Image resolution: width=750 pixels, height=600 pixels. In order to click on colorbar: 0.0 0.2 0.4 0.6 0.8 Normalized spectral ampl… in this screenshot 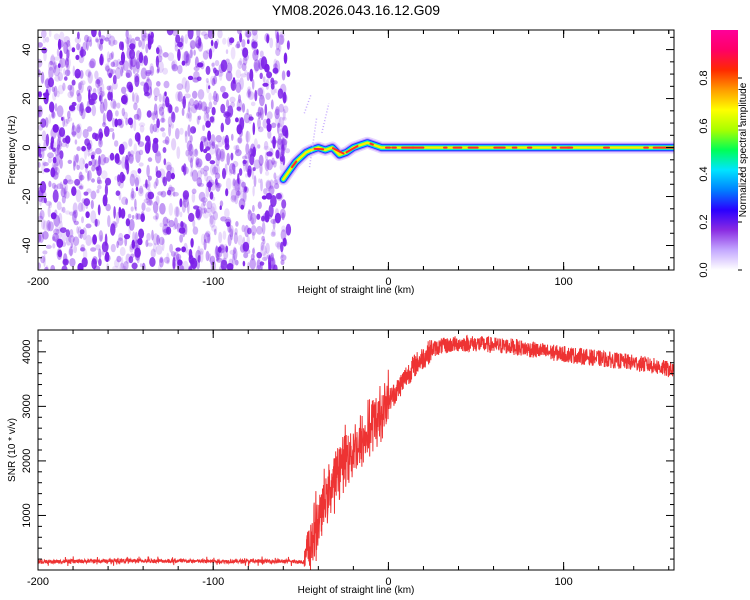, I will do `click(723, 154)`.